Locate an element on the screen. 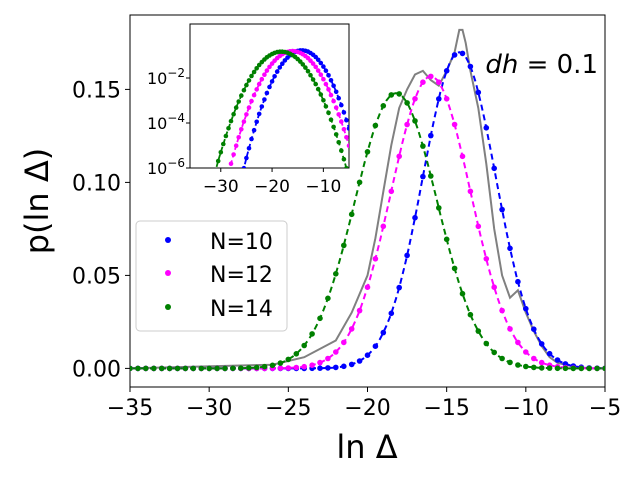 The image size is (640, 480). main-x-tick-label: −15 is located at coordinates (446, 408).